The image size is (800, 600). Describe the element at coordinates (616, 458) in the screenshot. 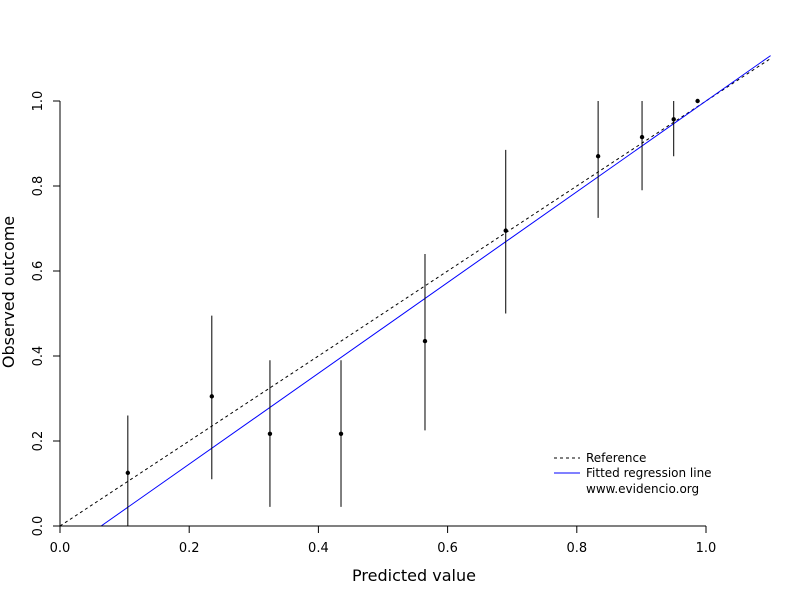

I see `legend-reference-label: Reference` at that location.